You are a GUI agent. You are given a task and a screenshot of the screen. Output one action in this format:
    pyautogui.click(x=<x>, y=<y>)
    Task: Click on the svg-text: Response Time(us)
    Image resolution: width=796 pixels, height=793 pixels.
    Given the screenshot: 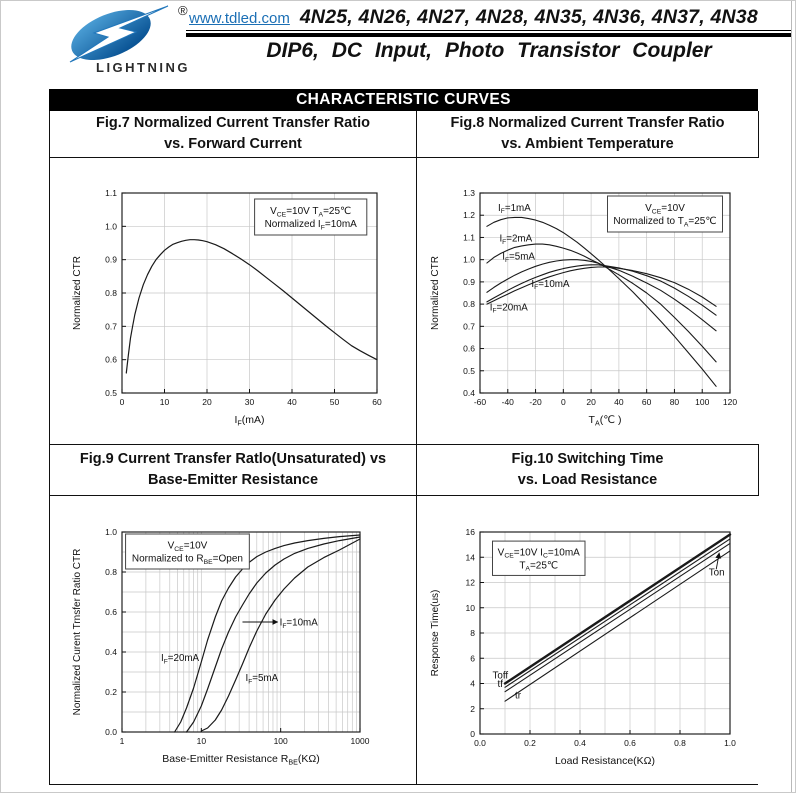 What is the action you would take?
    pyautogui.click(x=435, y=632)
    